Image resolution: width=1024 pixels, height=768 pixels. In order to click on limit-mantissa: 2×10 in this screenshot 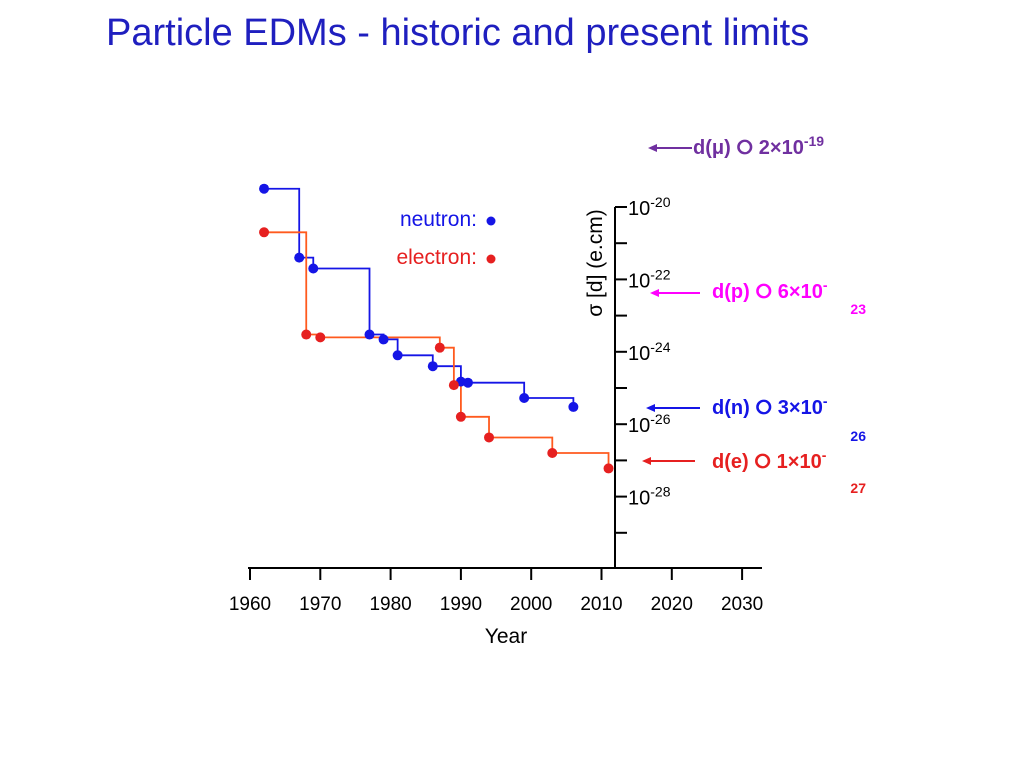, I will do `click(781, 148)`.